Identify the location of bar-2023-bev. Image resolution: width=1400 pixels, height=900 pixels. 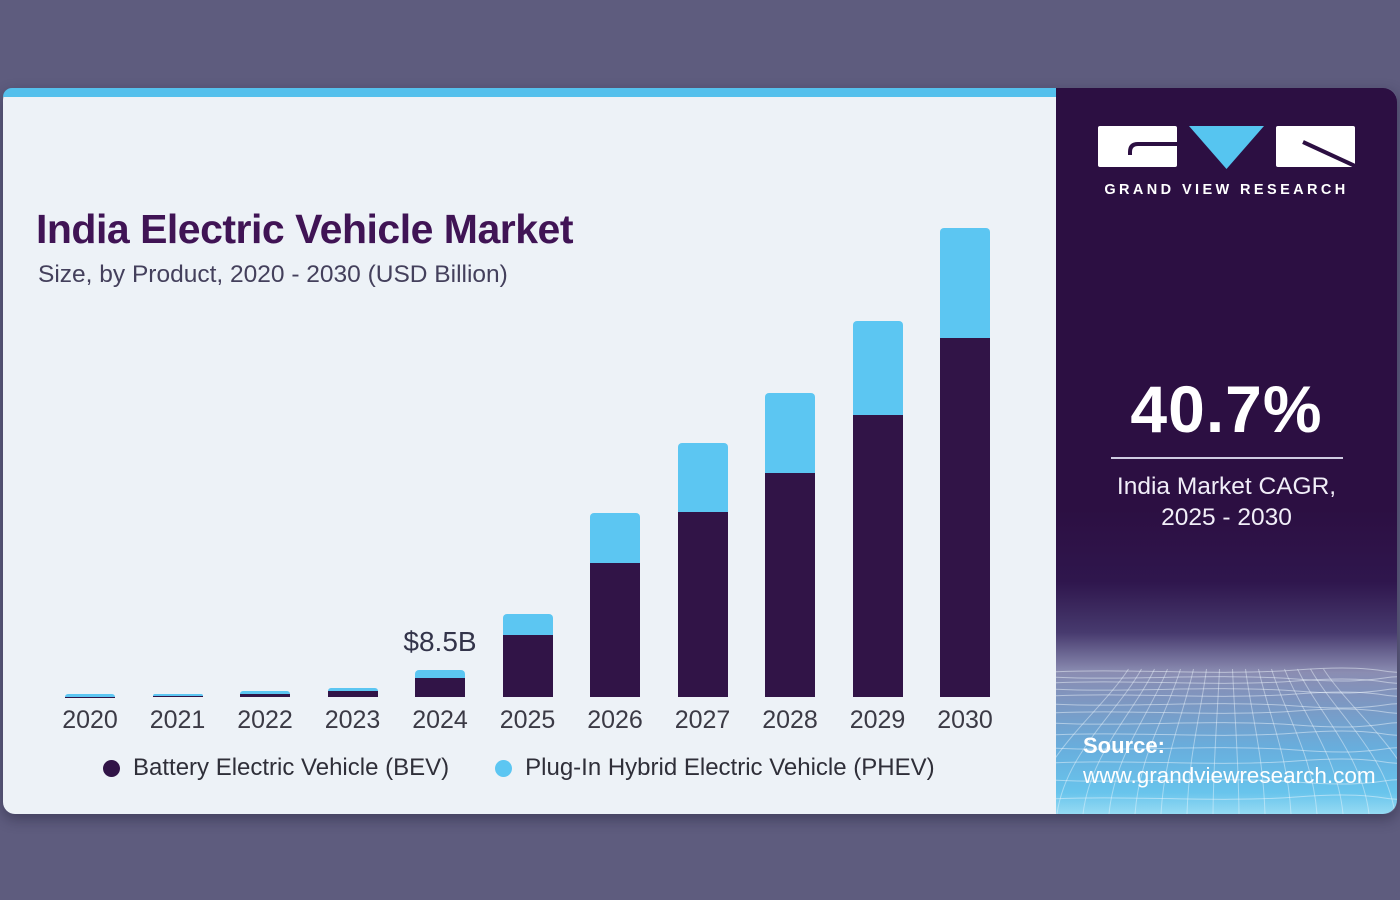
(352, 693).